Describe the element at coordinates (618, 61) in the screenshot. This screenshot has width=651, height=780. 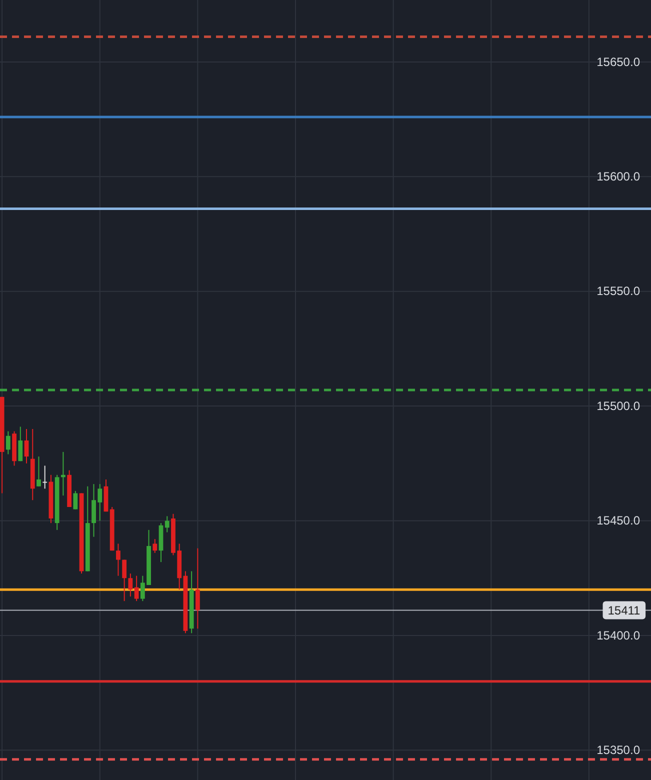
I see `y-tick-label: 15650.0` at that location.